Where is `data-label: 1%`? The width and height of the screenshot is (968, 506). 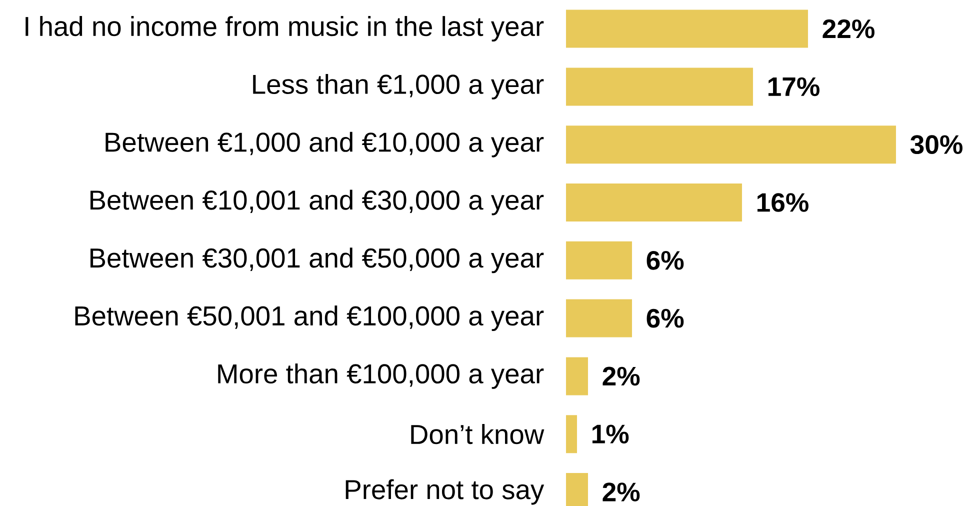 data-label: 1% is located at coordinates (610, 434).